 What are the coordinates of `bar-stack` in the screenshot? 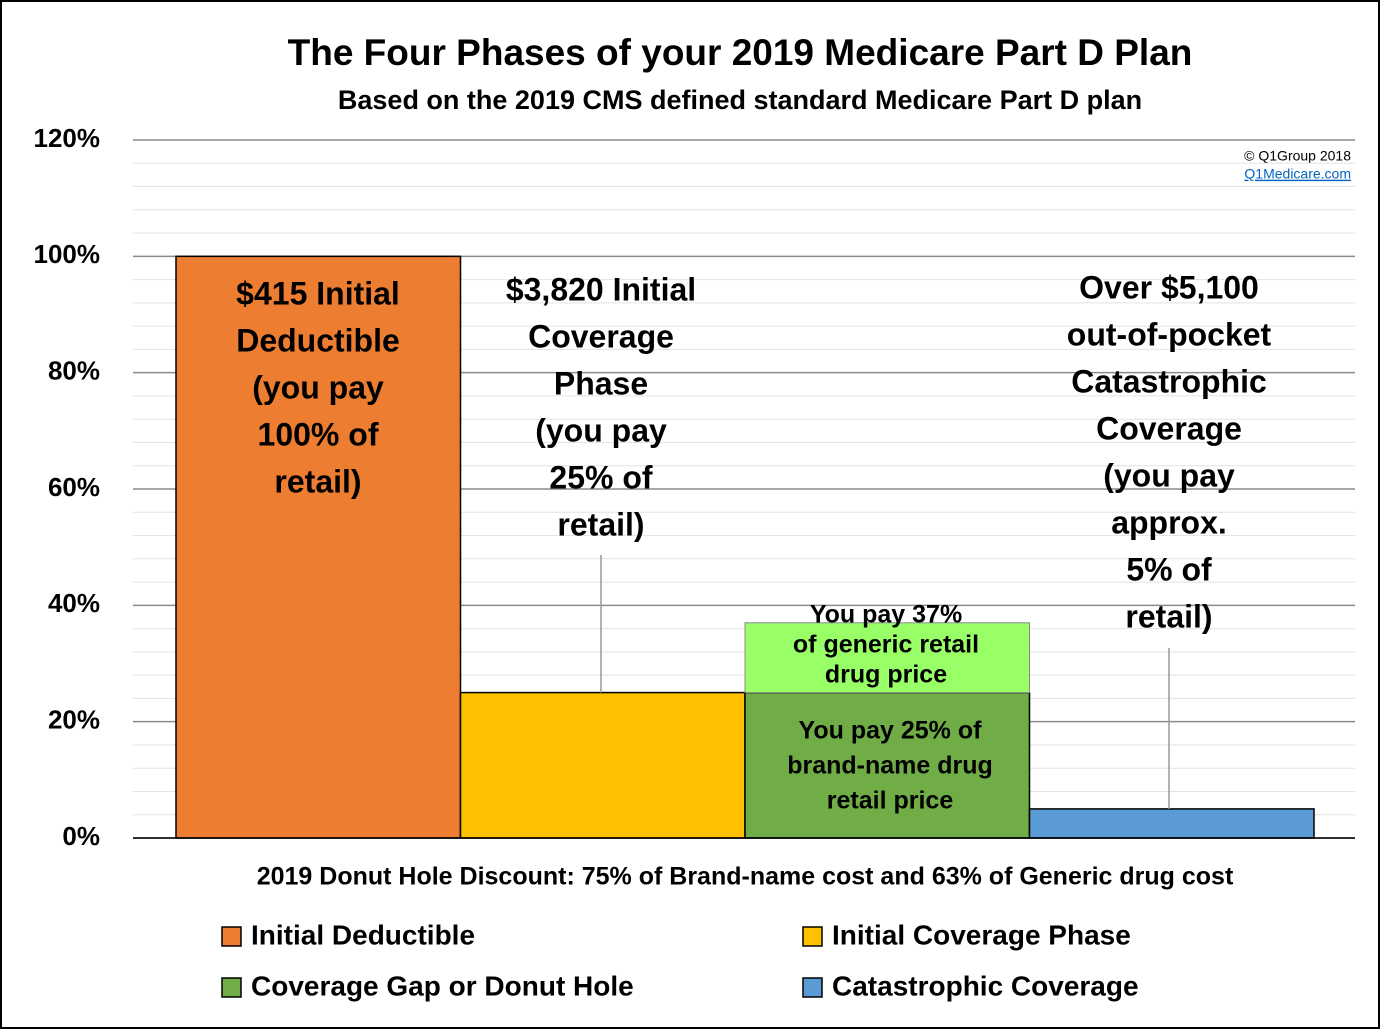 It's located at (887, 658).